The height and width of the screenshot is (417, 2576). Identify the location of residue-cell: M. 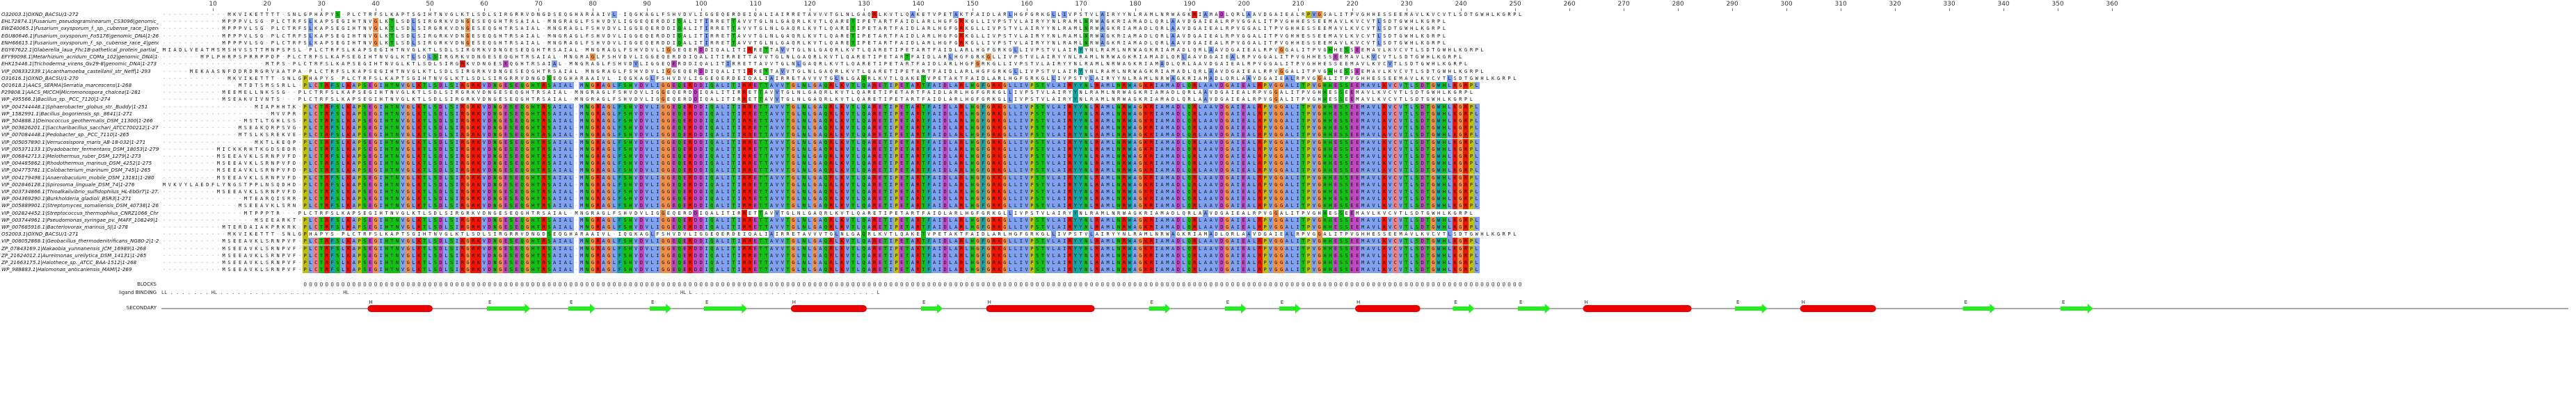
(164, 50).